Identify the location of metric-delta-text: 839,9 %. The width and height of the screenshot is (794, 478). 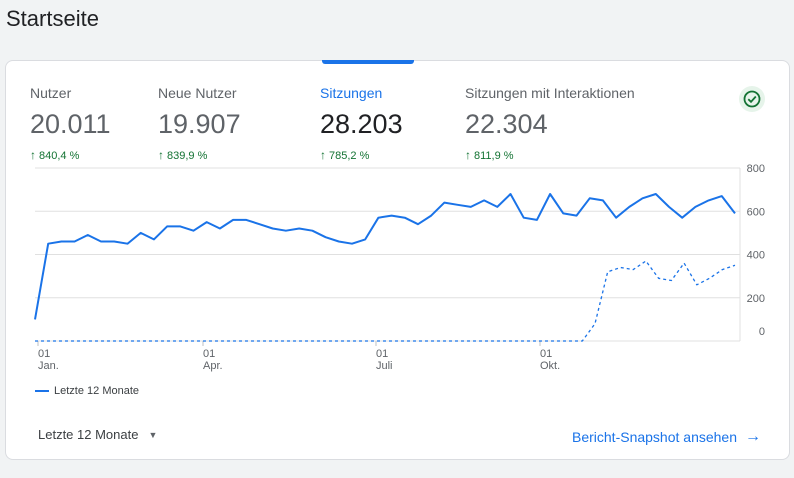
(187, 156).